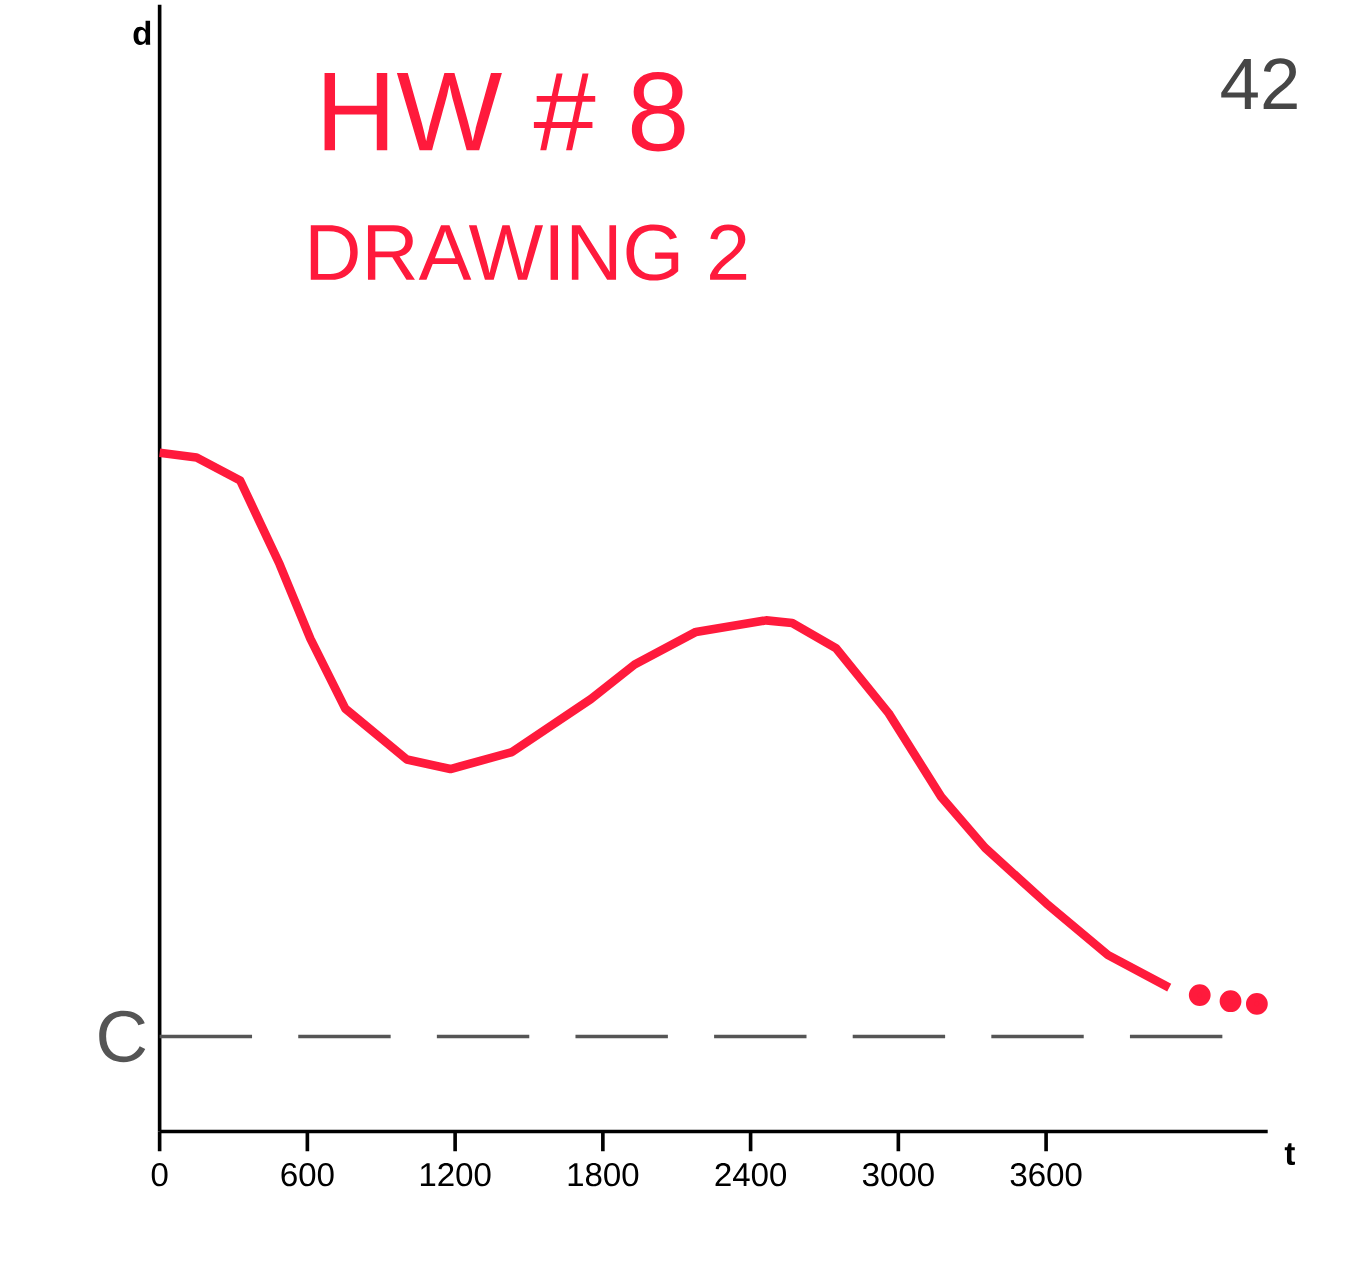 The image size is (1371, 1272). What do you see at coordinates (1259, 83) in the screenshot?
I see `text: 42` at bounding box center [1259, 83].